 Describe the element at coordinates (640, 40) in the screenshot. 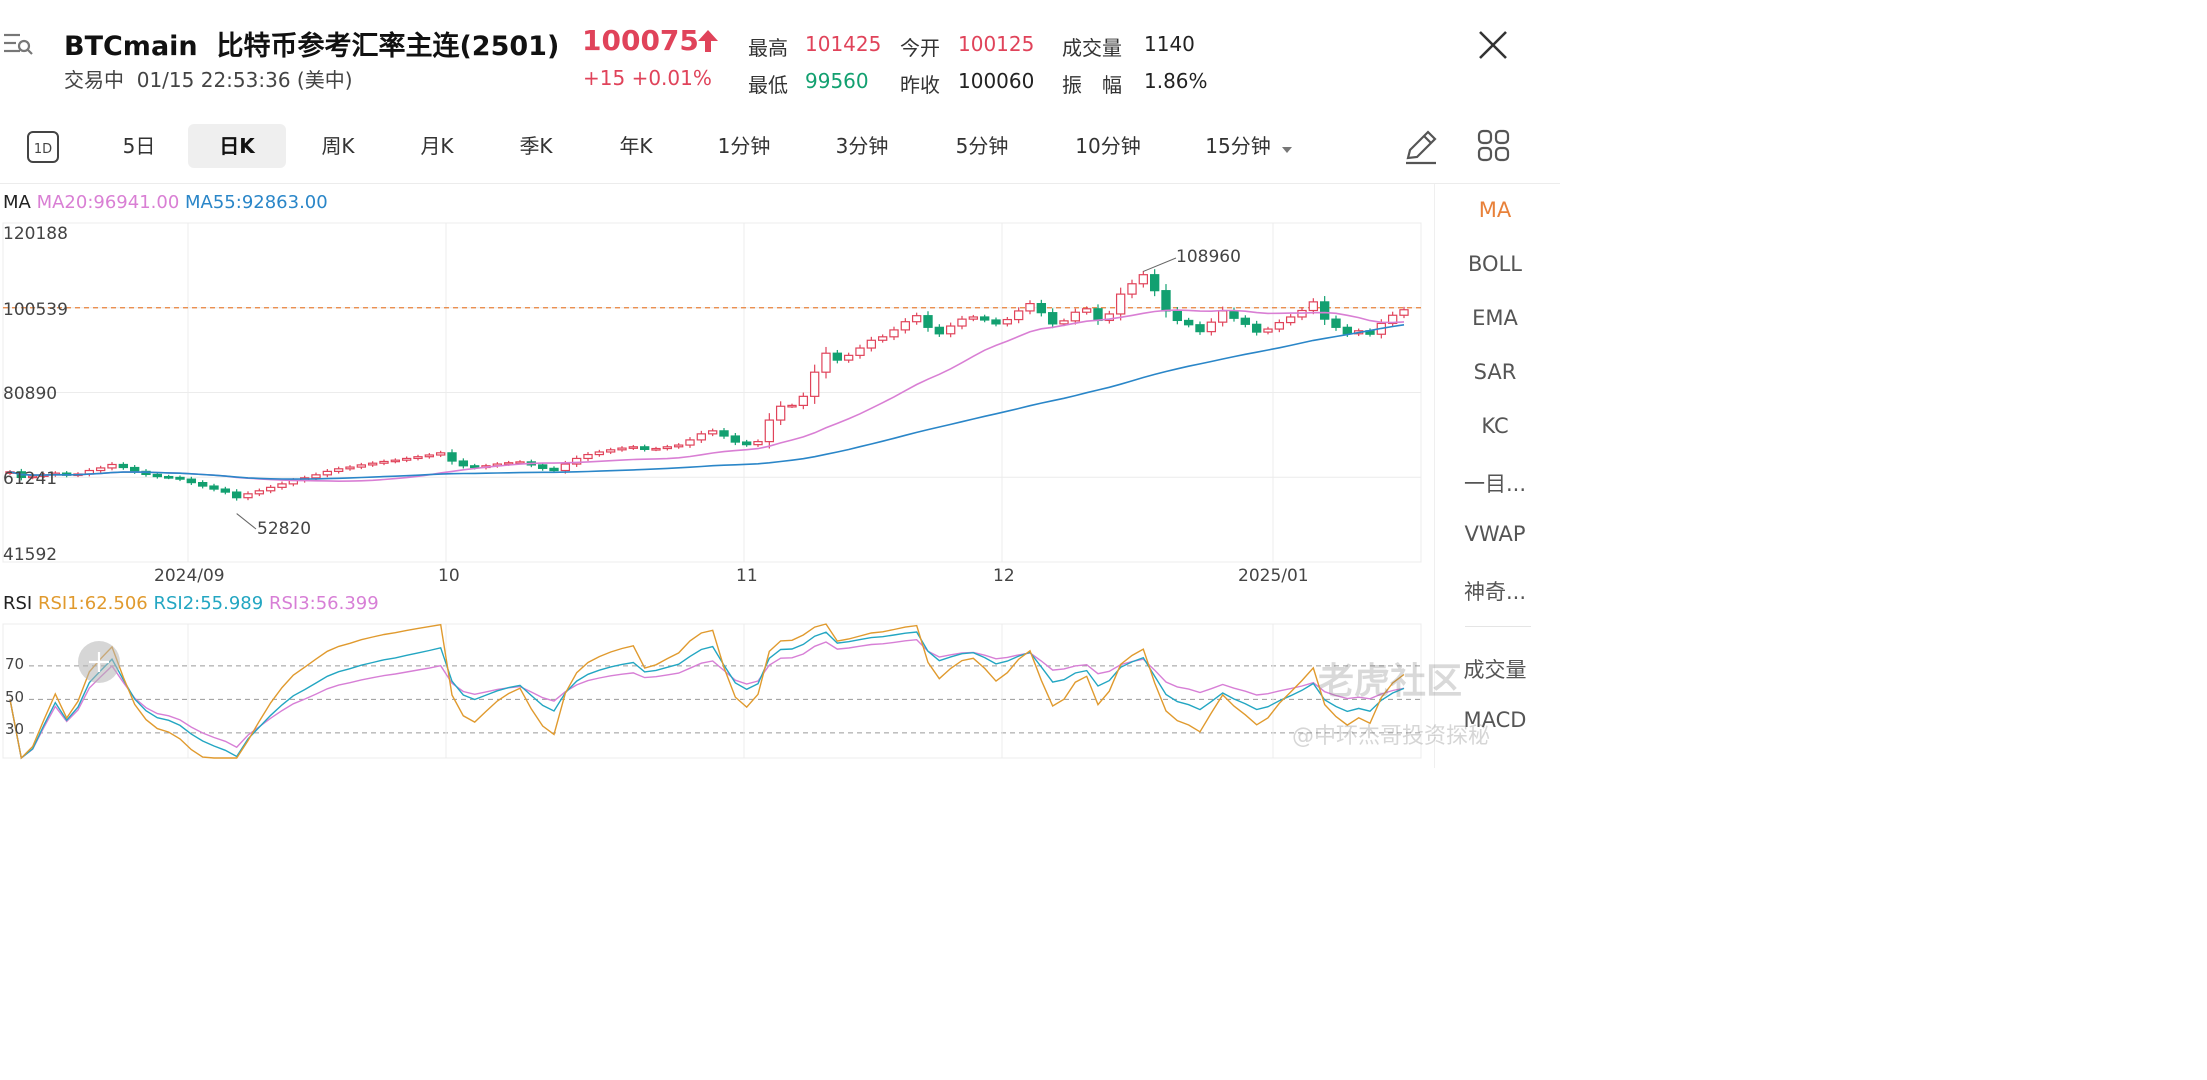

I see `last-price: 100075` at that location.